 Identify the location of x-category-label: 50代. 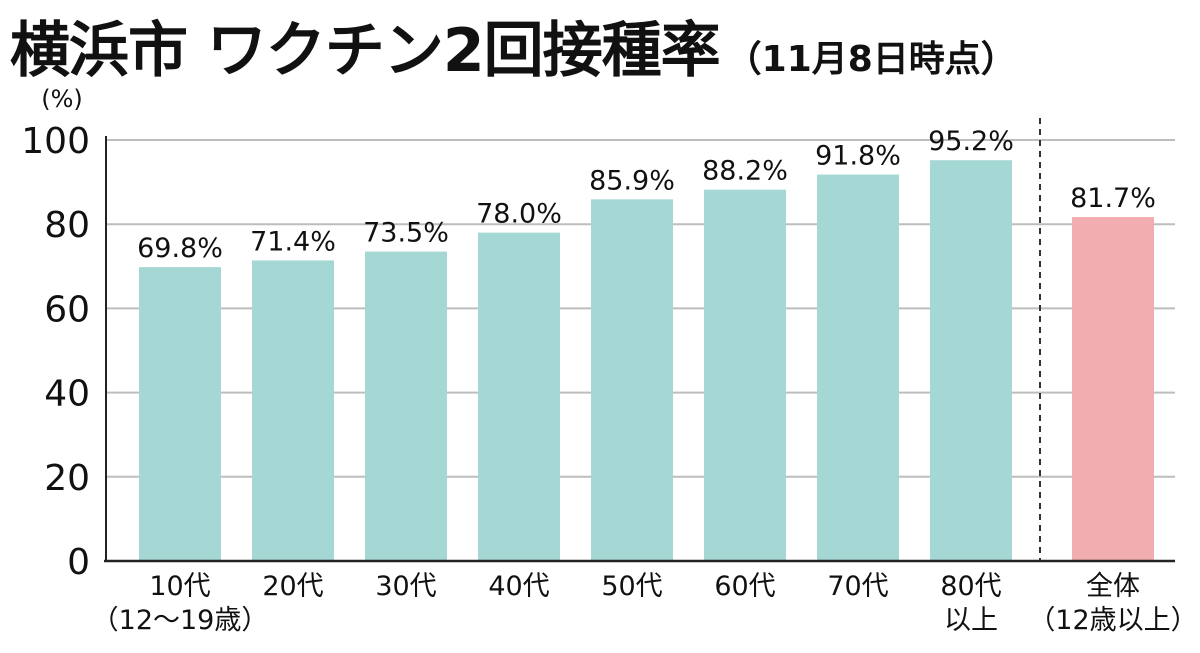
(631, 586).